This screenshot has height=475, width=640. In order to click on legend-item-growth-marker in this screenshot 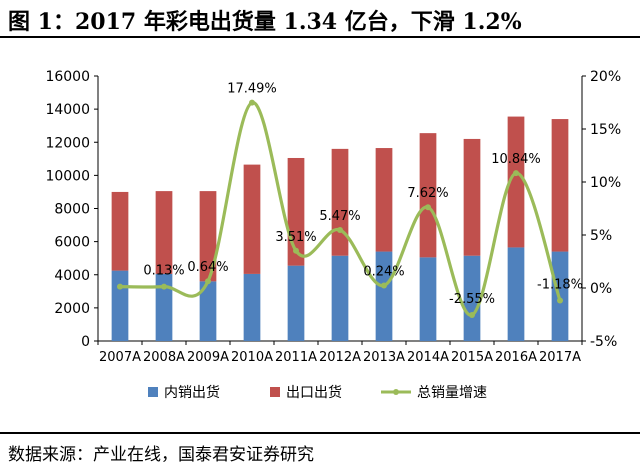, I will do `click(396, 392)`.